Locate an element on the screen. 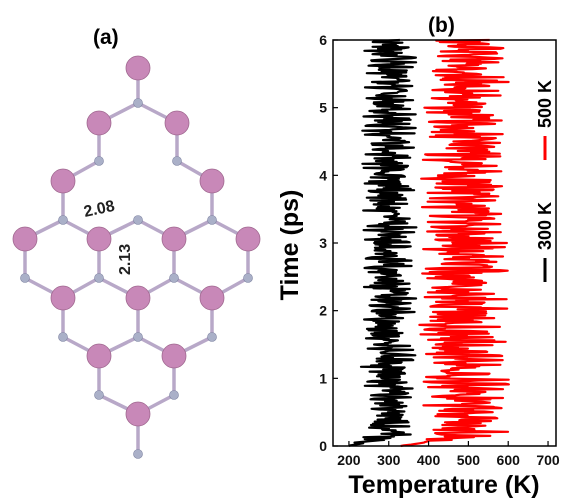 The width and height of the screenshot is (561, 500). x-tick-label: 500 is located at coordinates (469, 460).